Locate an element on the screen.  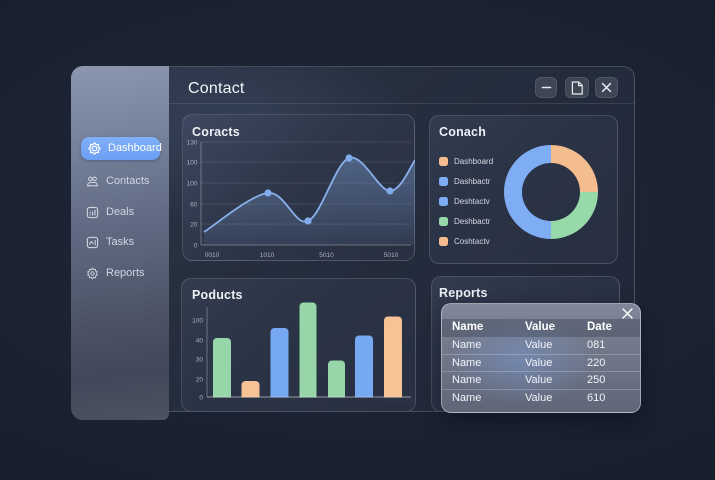
svg-text: 40 is located at coordinates (200, 341).